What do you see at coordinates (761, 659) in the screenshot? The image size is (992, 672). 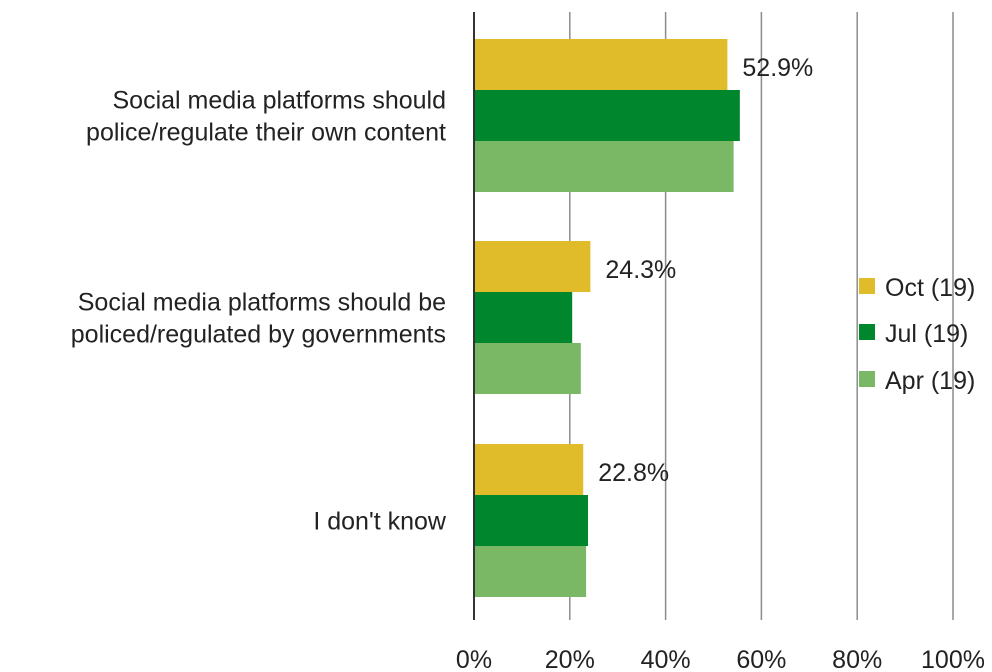 I see `x-tick-label: 60%` at bounding box center [761, 659].